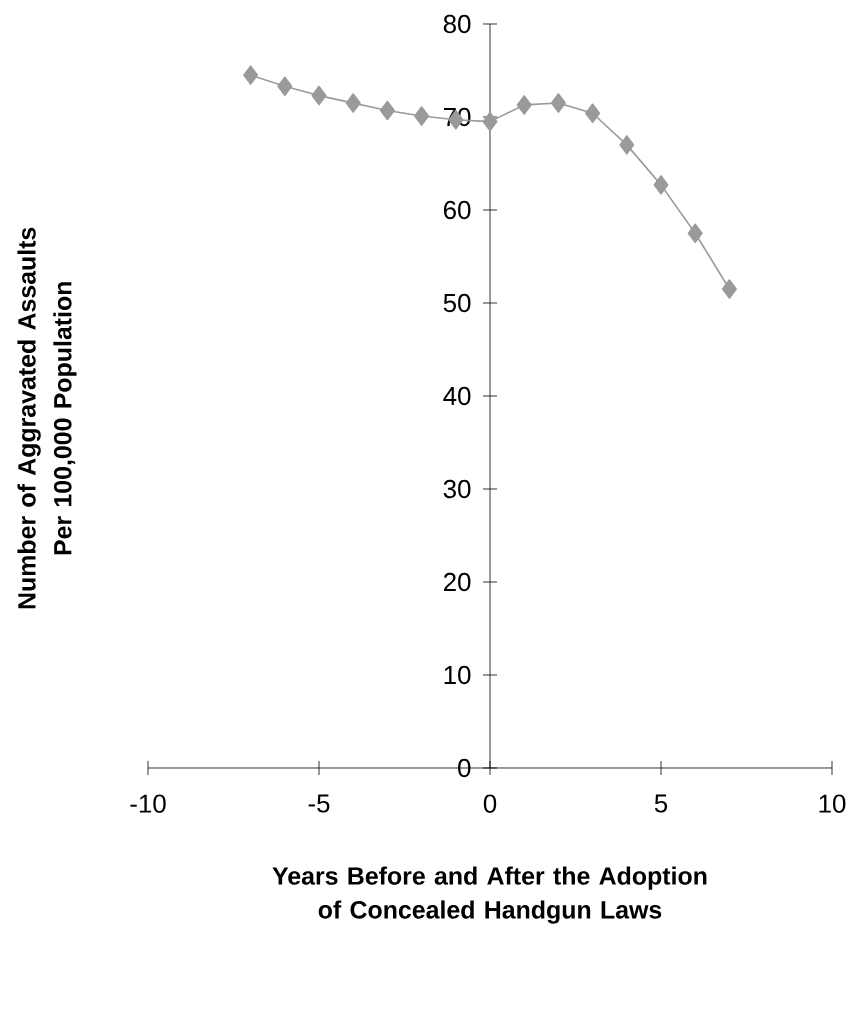 The image size is (854, 1013). What do you see at coordinates (464, 768) in the screenshot?
I see `y-tick-label: 0` at bounding box center [464, 768].